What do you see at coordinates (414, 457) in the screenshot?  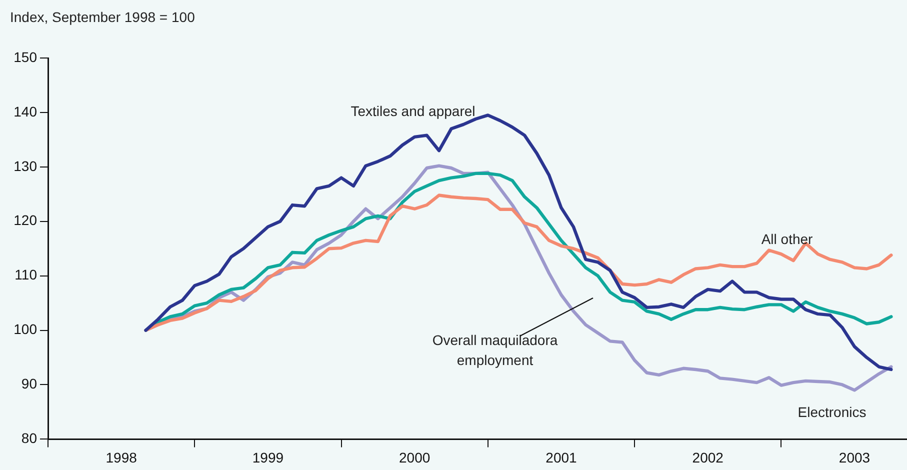 I see `x-tick-label: 2000` at bounding box center [414, 457].